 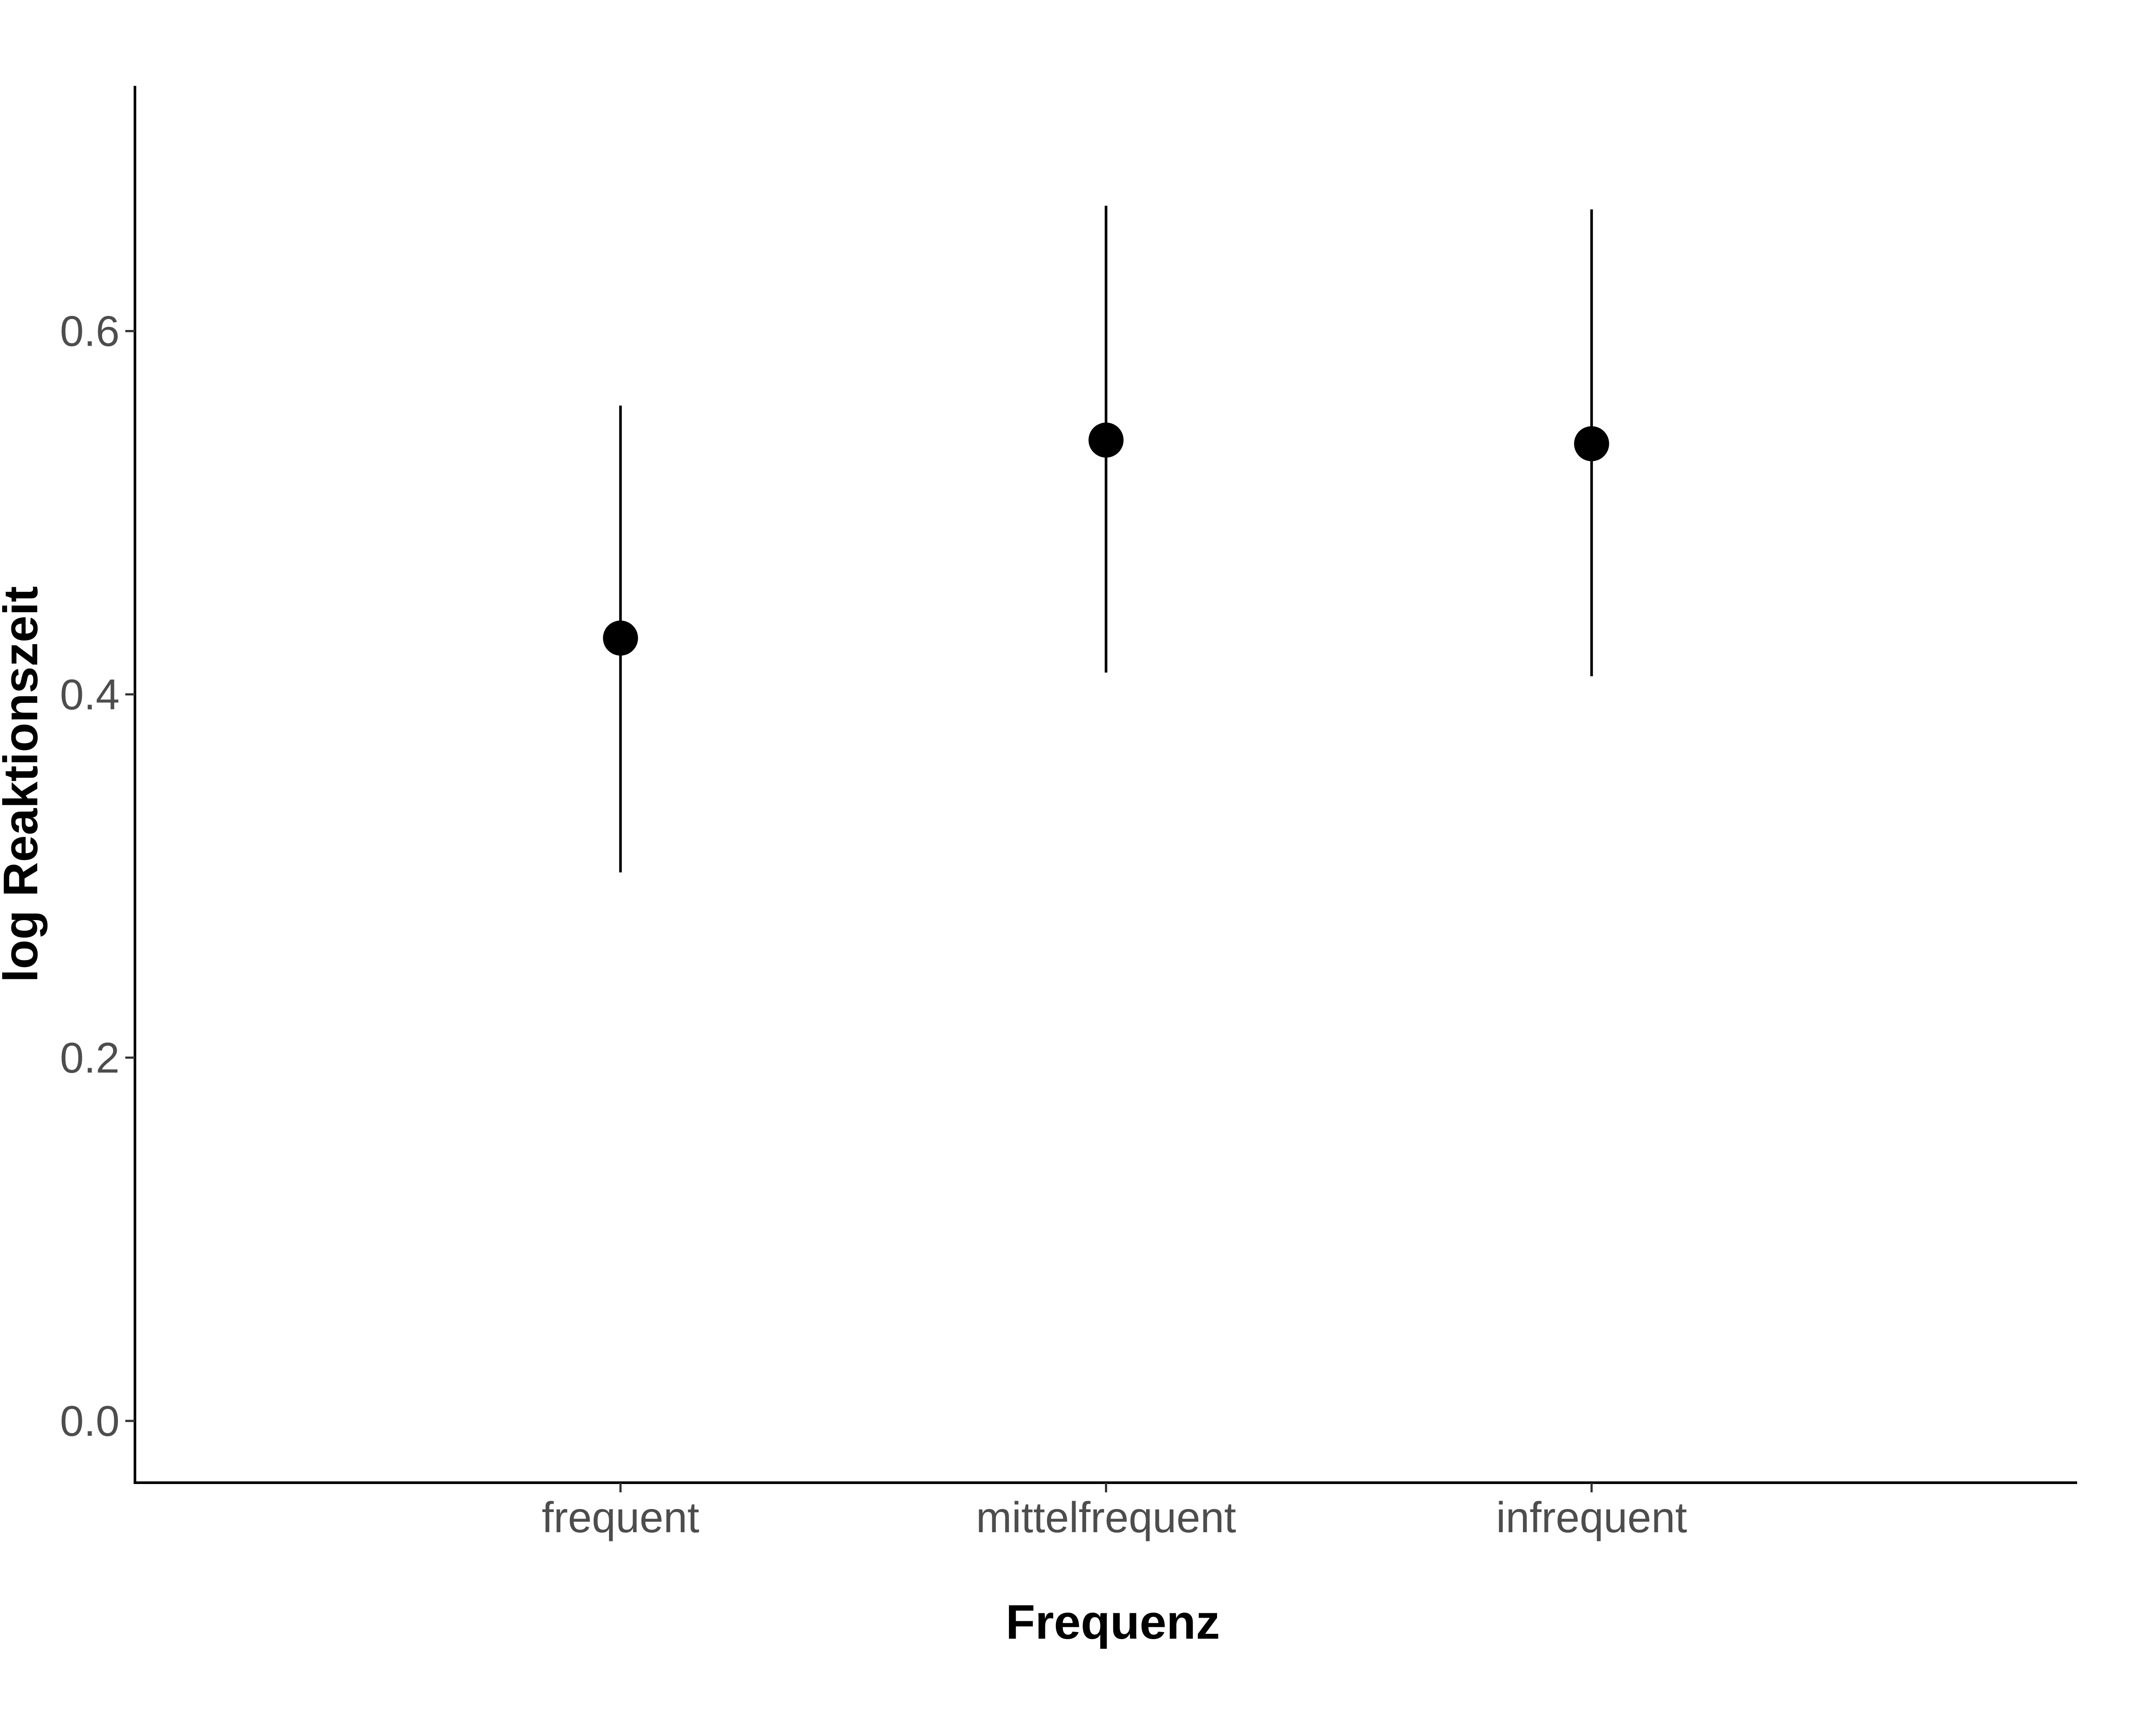 I want to click on x-axis-title: Frequenz, so click(x=1113, y=1622).